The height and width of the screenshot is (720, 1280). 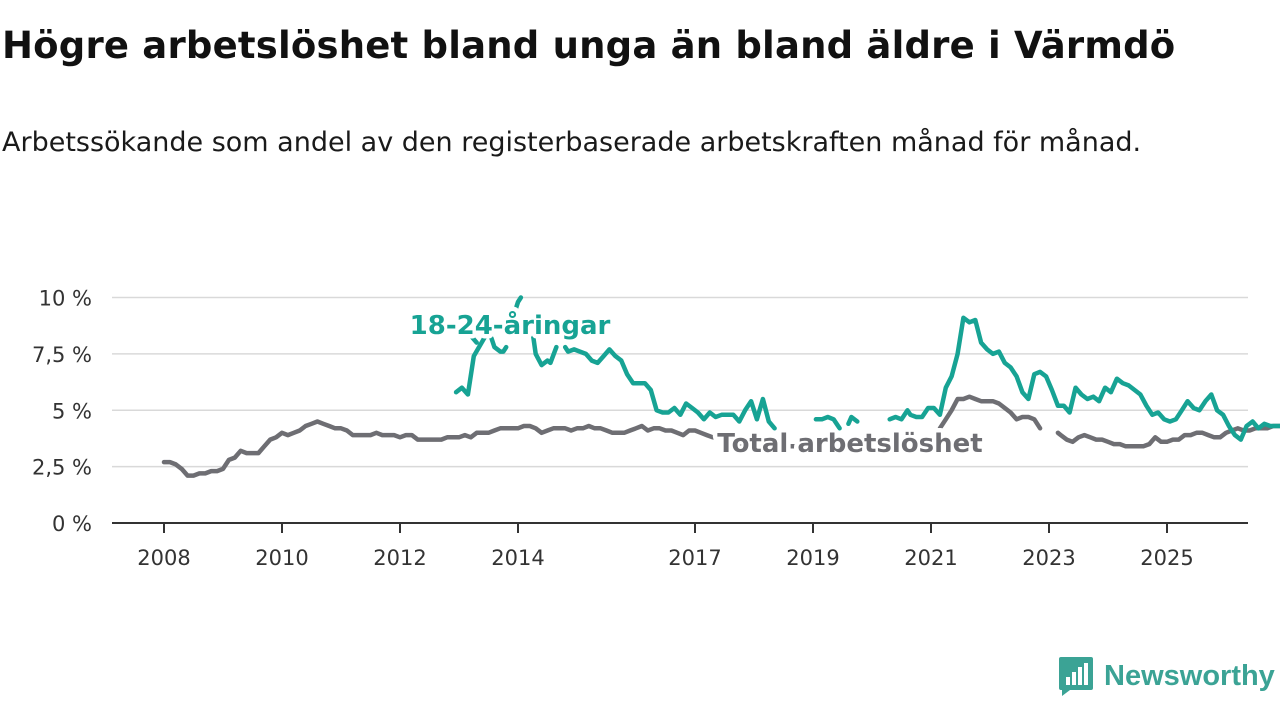 What do you see at coordinates (72, 411) in the screenshot?
I see `y-tick-label: 5 %` at bounding box center [72, 411].